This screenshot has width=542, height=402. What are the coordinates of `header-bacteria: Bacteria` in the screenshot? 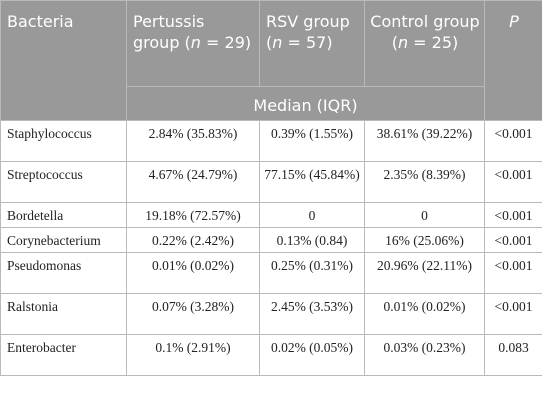 It's located at (63, 60).